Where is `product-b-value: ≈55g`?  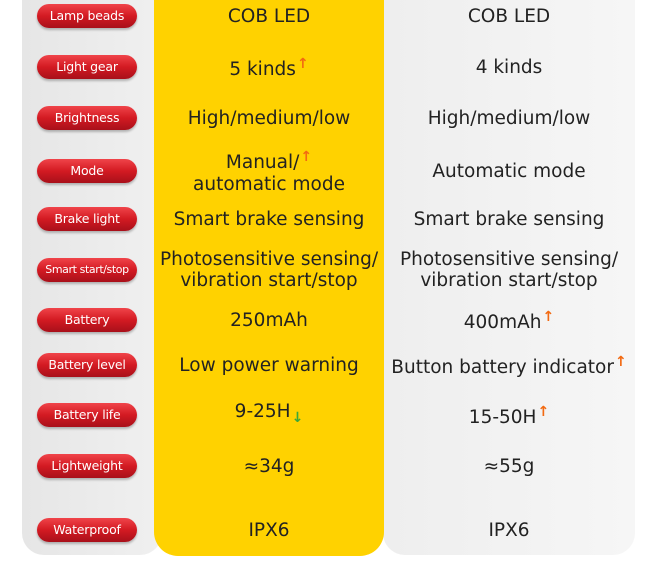
product-b-value: ≈55g is located at coordinates (509, 466).